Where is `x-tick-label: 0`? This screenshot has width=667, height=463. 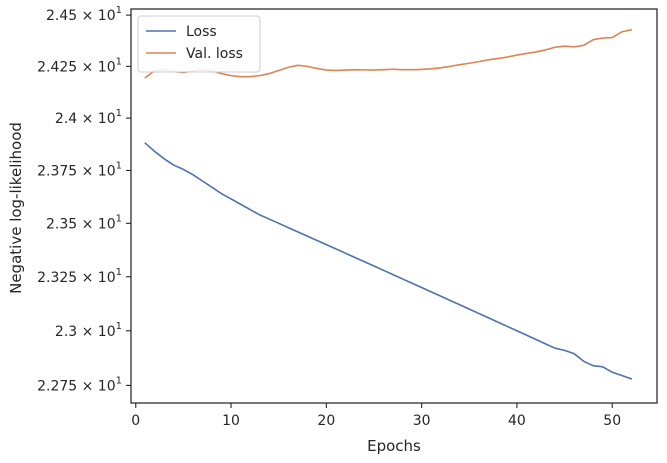
x-tick-label: 0 is located at coordinates (135, 421).